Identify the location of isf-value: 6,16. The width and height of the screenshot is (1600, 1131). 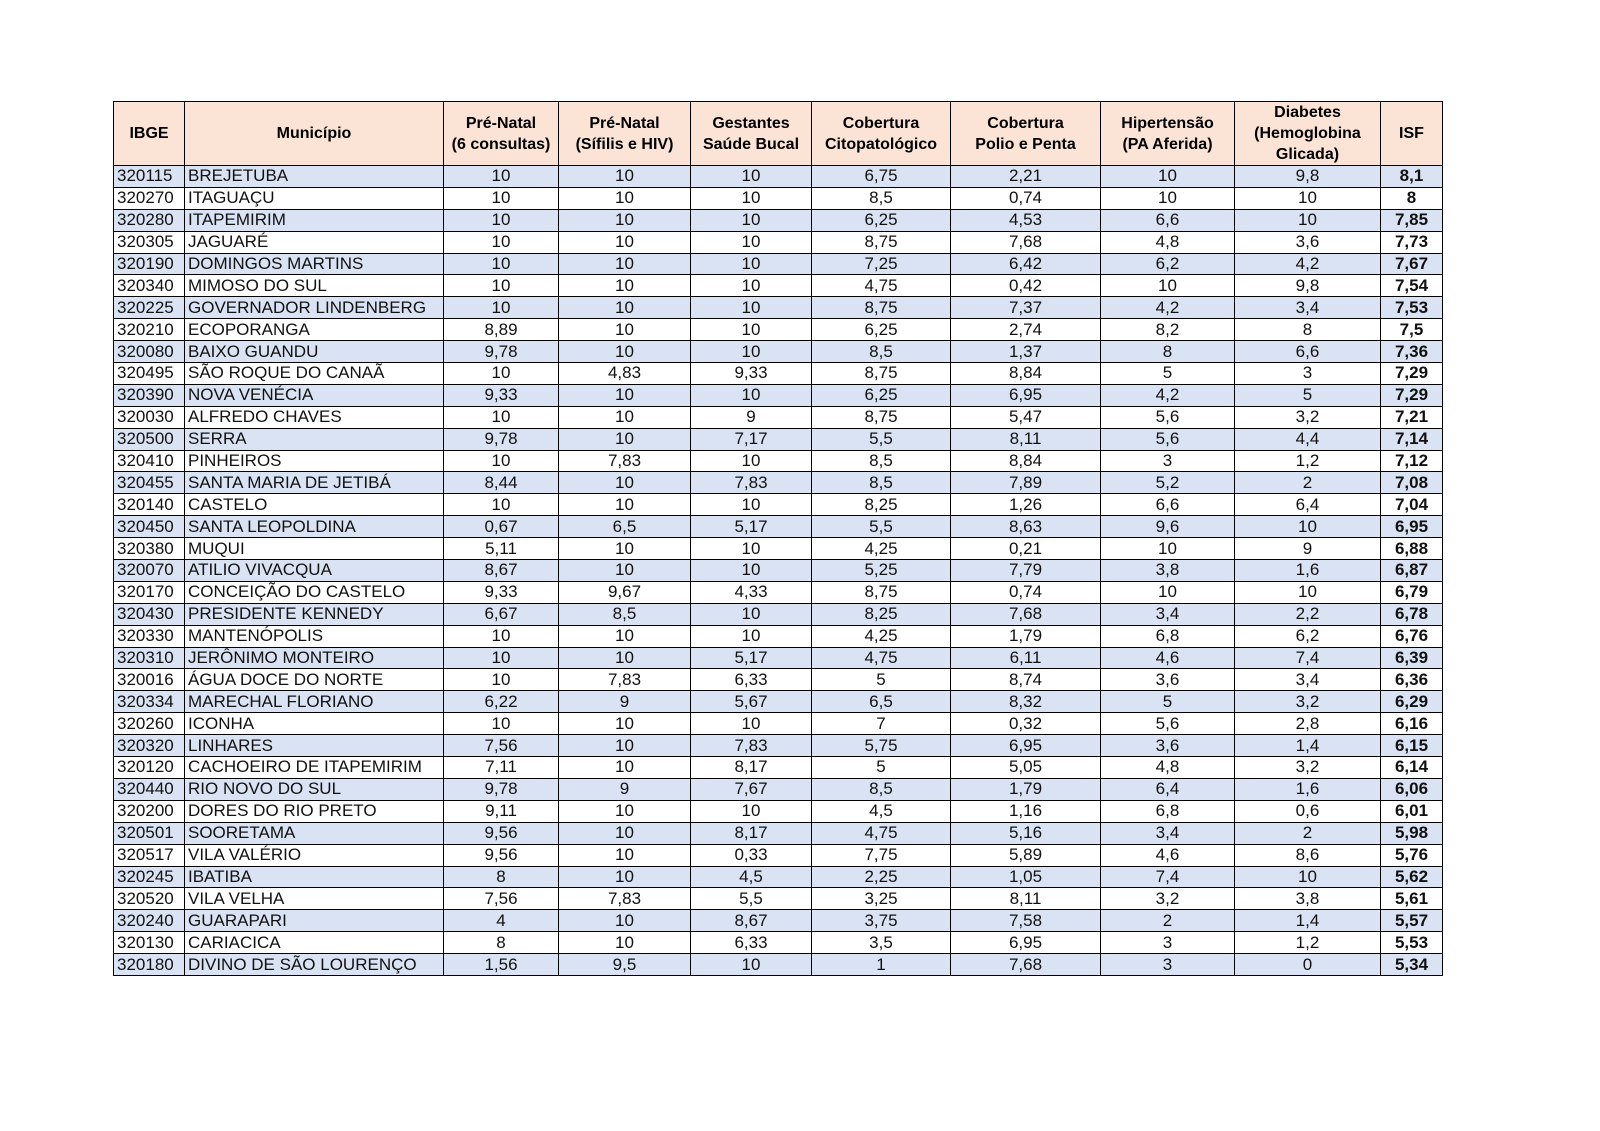
(1411, 724).